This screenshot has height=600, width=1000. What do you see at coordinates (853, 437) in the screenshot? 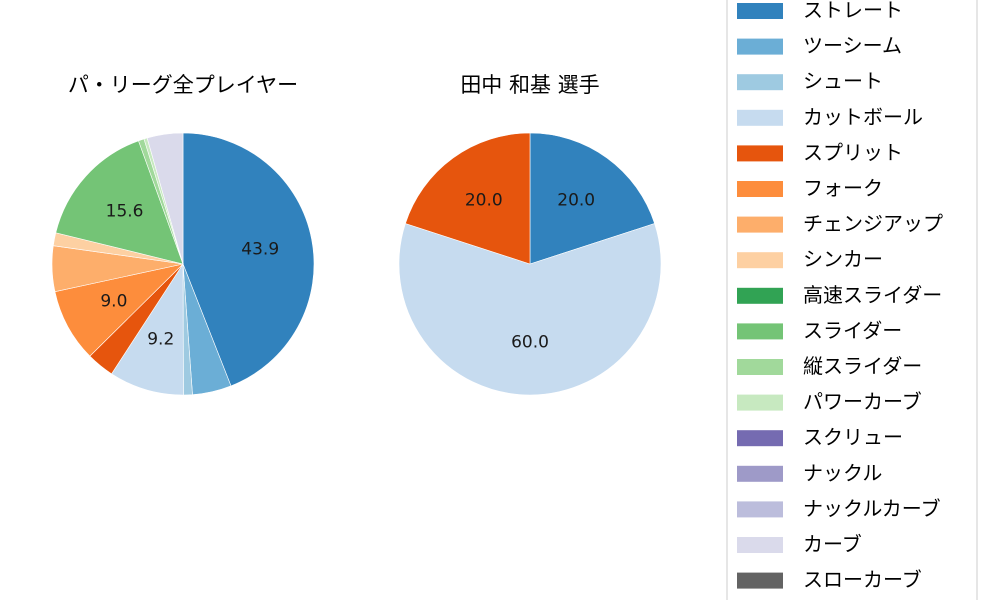
I see `legend-label-12: スクリュー` at bounding box center [853, 437].